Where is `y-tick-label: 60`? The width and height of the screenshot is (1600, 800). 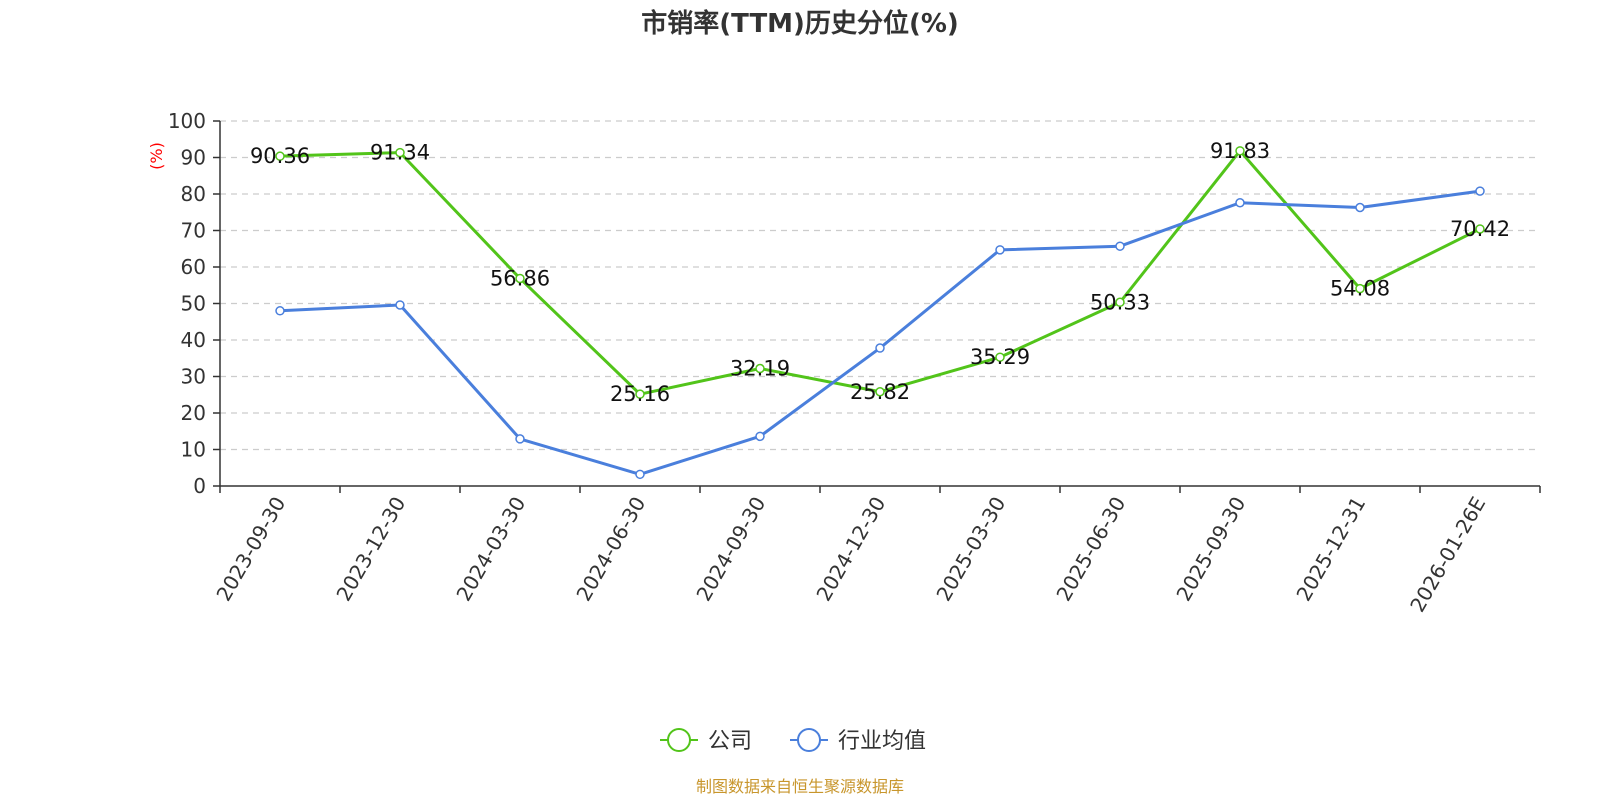
y-tick-label: 60 is located at coordinates (193, 267).